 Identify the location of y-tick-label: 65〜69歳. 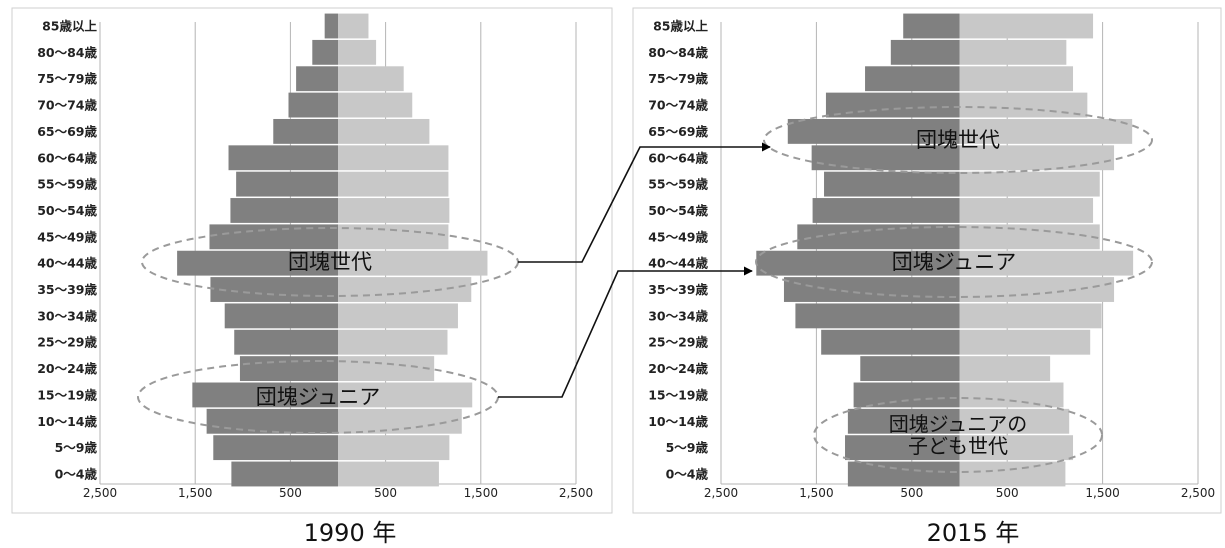
(67, 131).